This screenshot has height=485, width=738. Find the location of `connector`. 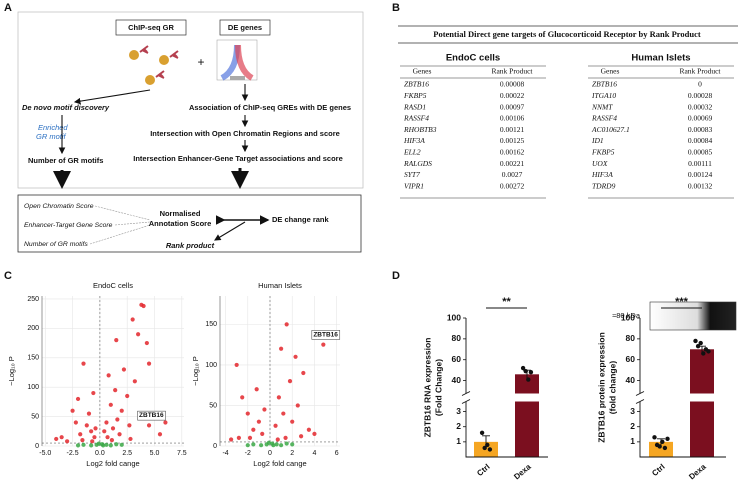

connector is located at coordinates (120, 225).